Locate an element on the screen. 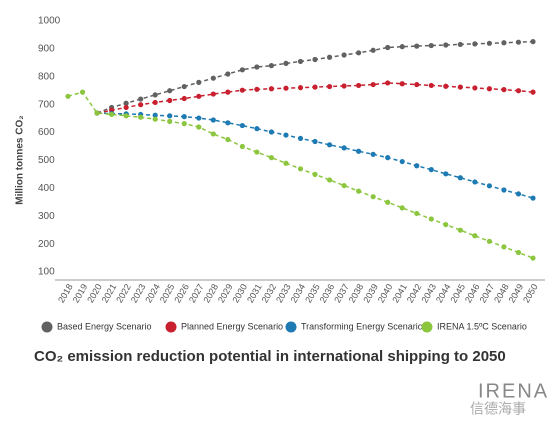  y-tick-label: 900 is located at coordinates (46, 49).